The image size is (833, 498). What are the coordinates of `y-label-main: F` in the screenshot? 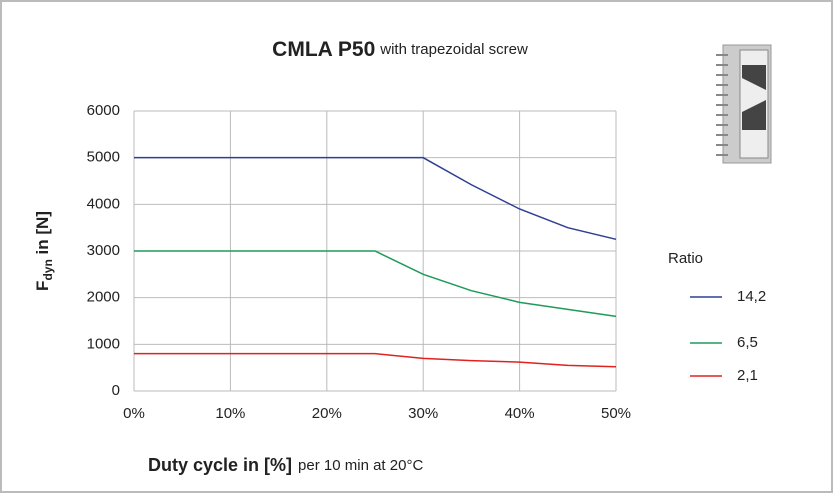 It's located at (42, 286).